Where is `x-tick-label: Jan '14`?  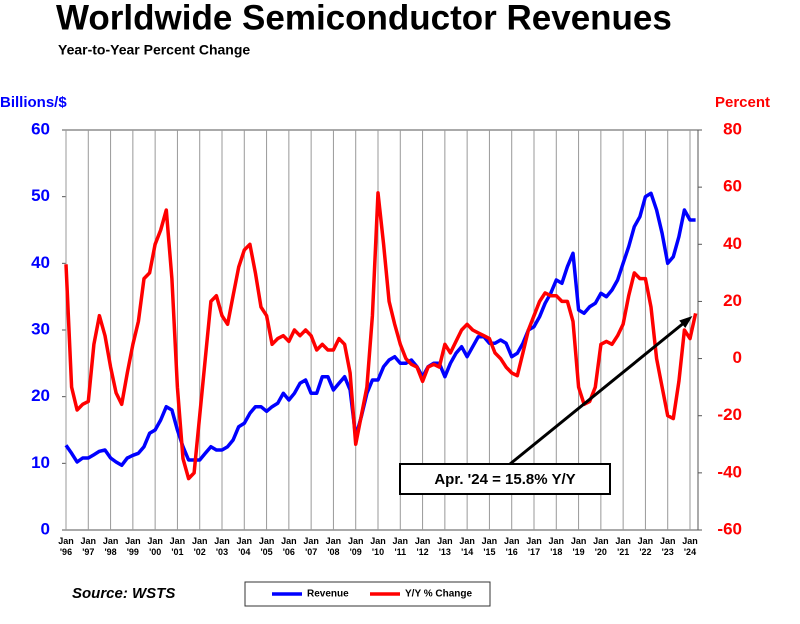 x-tick-label: Jan '14 is located at coordinates (467, 546).